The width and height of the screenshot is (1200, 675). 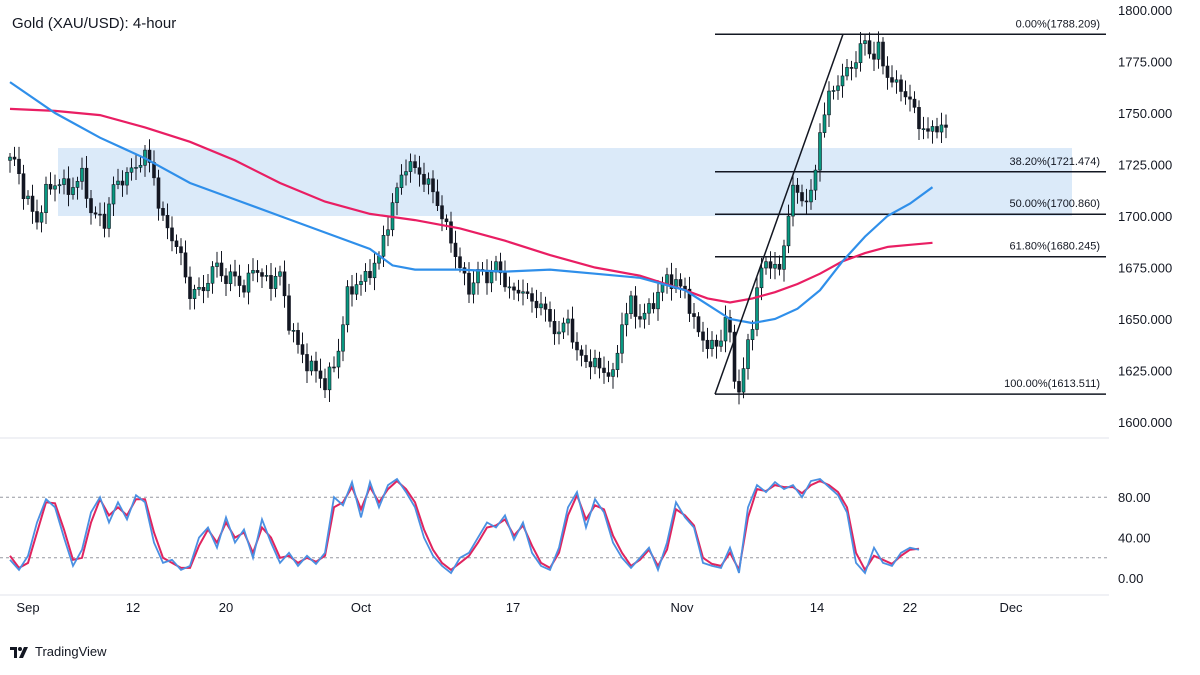 What do you see at coordinates (1145, 371) in the screenshot?
I see `price-tick-label: 1625.000` at bounding box center [1145, 371].